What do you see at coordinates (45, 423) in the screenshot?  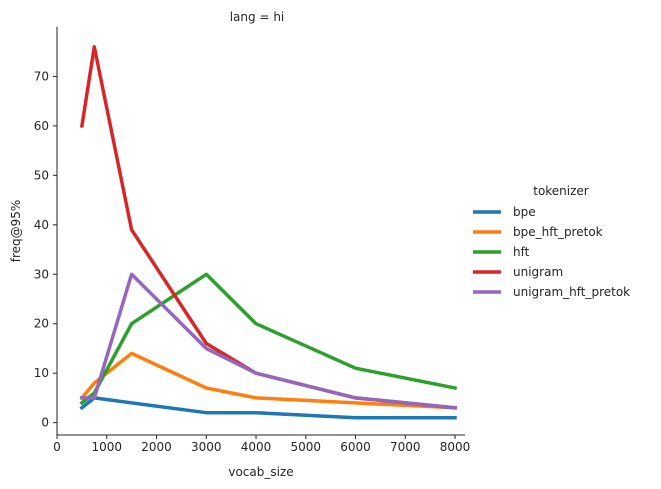 I see `y-tick-label: 0` at bounding box center [45, 423].